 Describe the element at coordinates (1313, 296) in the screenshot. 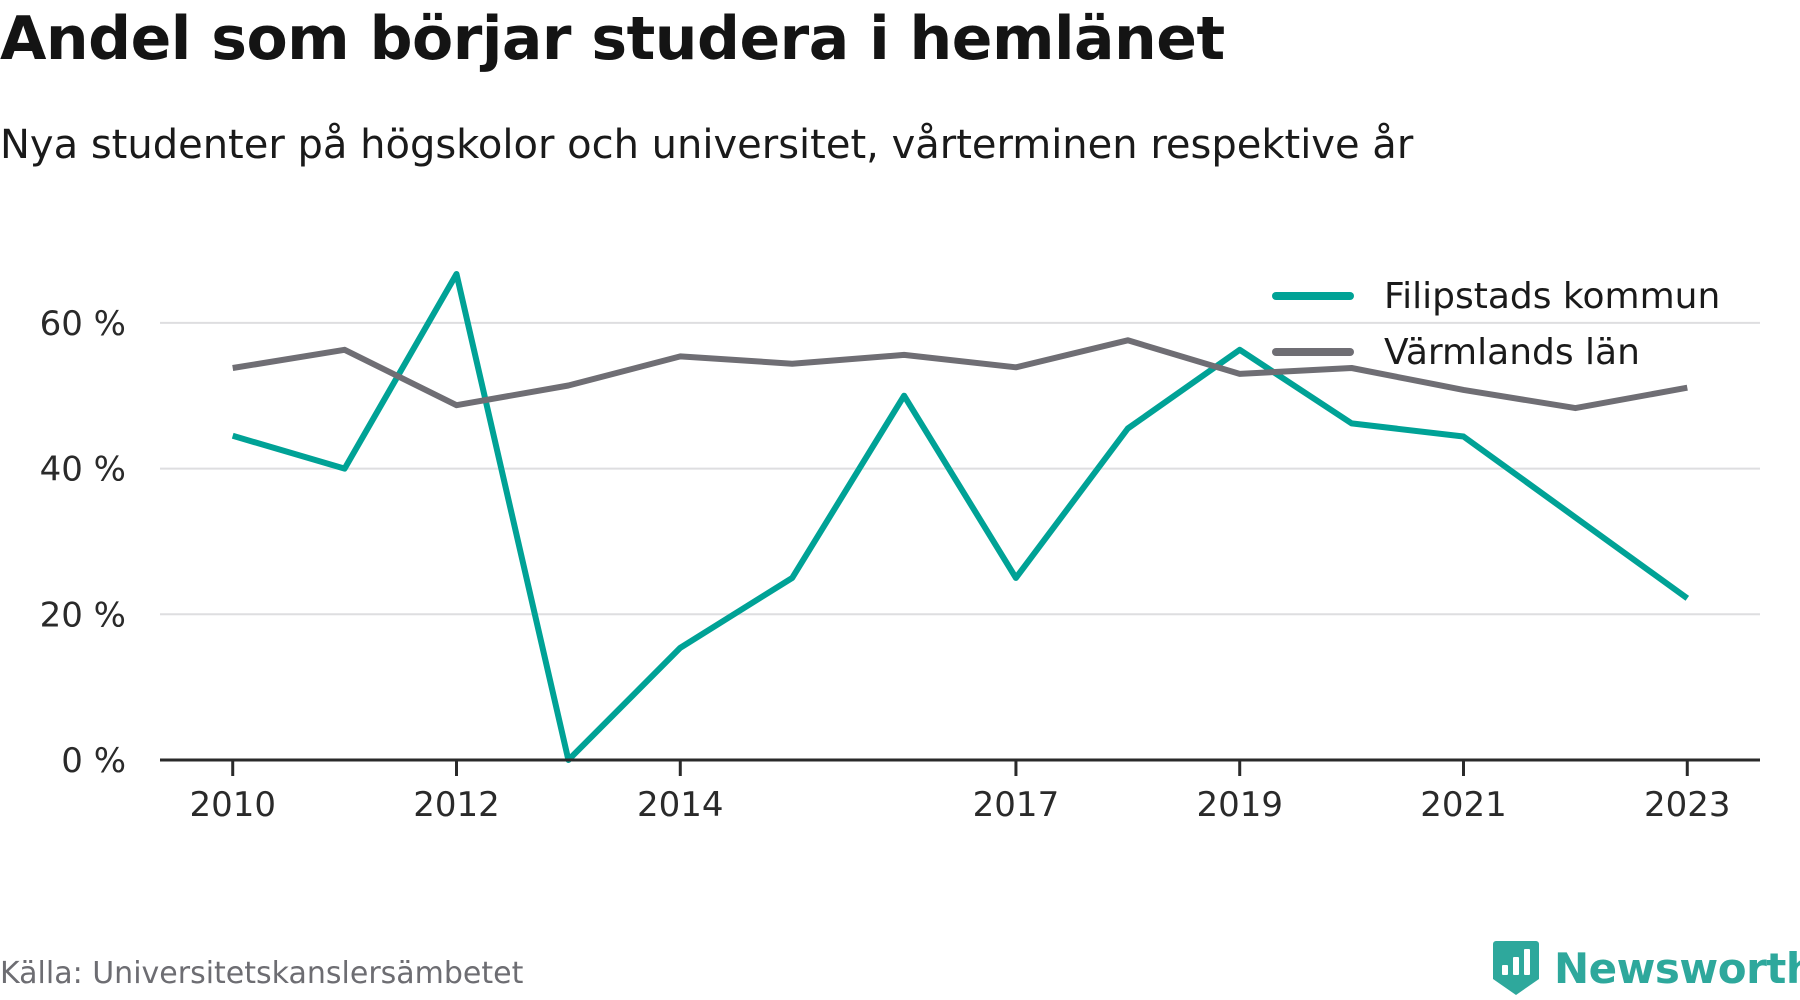

I see `legend-swatch-filipstad` at that location.